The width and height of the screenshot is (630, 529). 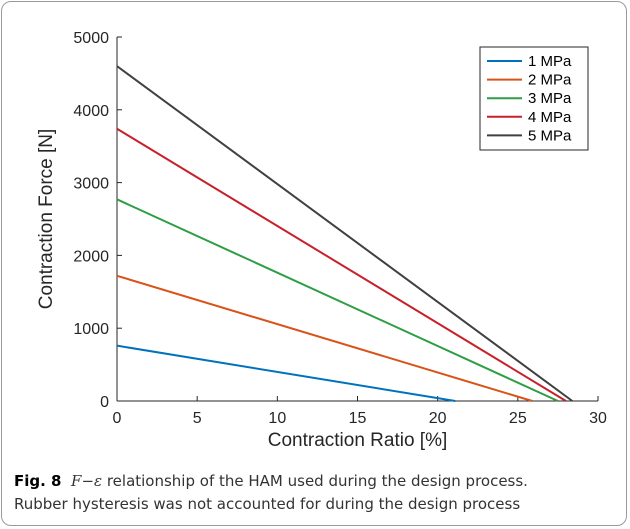 What do you see at coordinates (550, 80) in the screenshot?
I see `legend-label: 2 MPa` at bounding box center [550, 80].